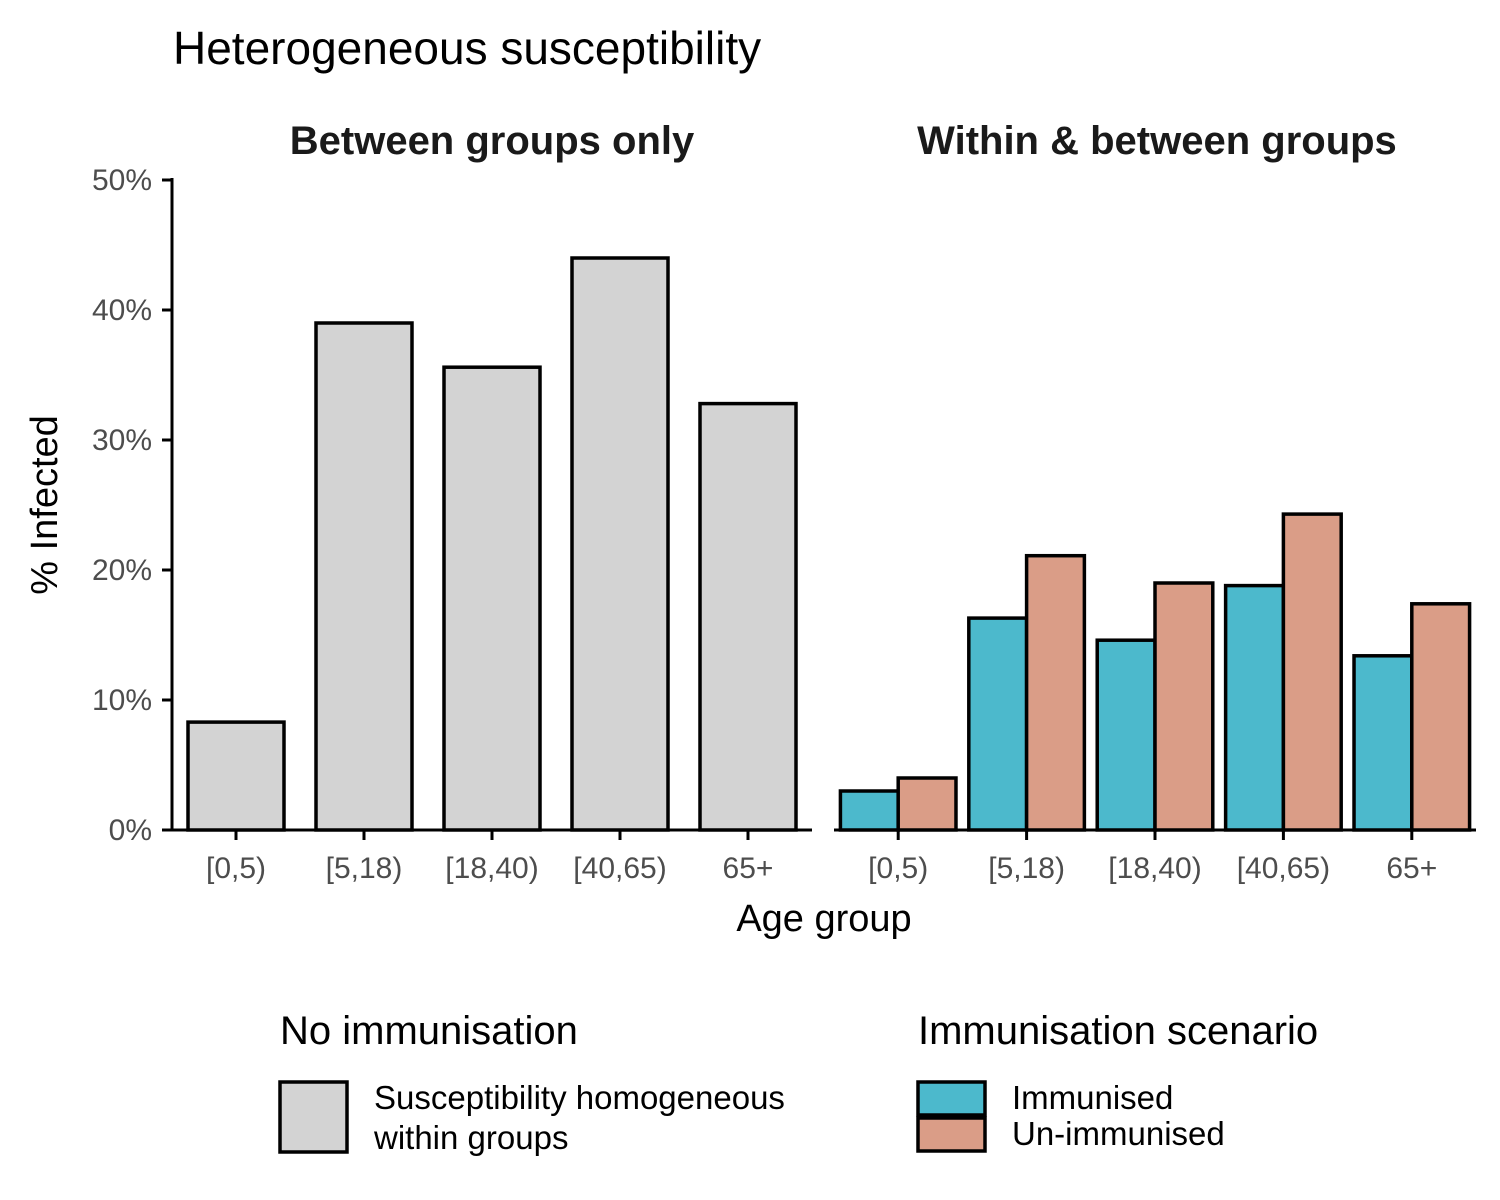 The width and height of the screenshot is (1500, 1200). I want to click on legend-title: No immunisation, so click(429, 1031).